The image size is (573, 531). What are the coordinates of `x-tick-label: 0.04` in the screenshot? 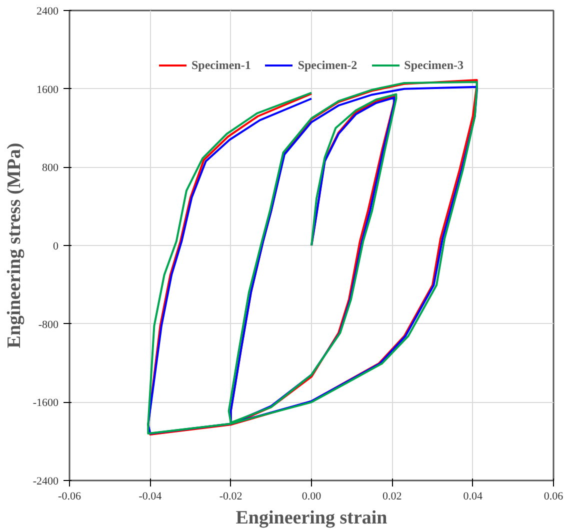 It's located at (473, 496).